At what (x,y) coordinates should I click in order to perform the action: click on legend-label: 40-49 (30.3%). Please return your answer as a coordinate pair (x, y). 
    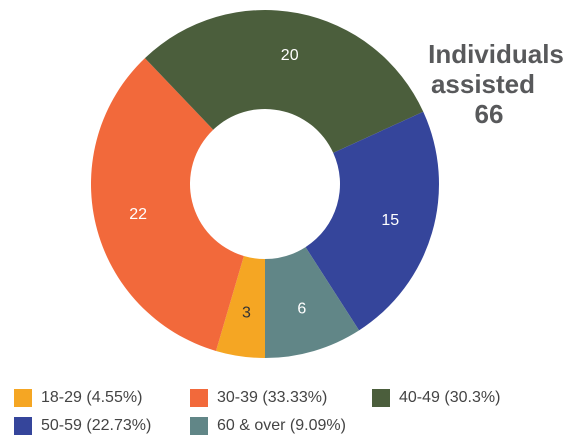
    Looking at the image, I should click on (449, 397).